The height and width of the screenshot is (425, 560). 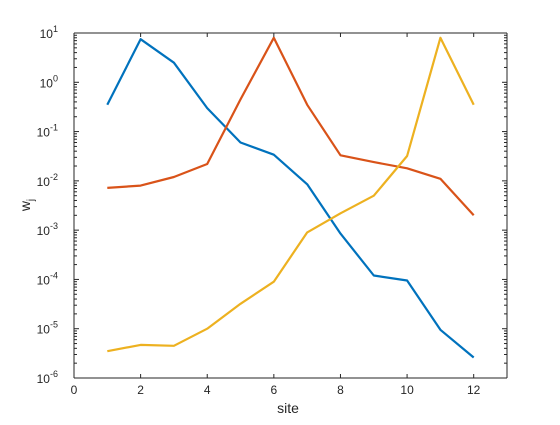 I want to click on x-axis-label: site, so click(x=288, y=408).